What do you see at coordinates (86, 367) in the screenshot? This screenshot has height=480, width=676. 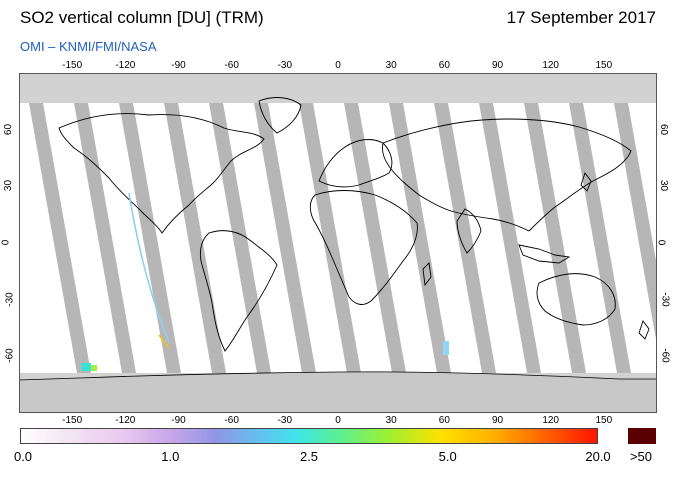 I see `so2-patch-south-pacific` at bounding box center [86, 367].